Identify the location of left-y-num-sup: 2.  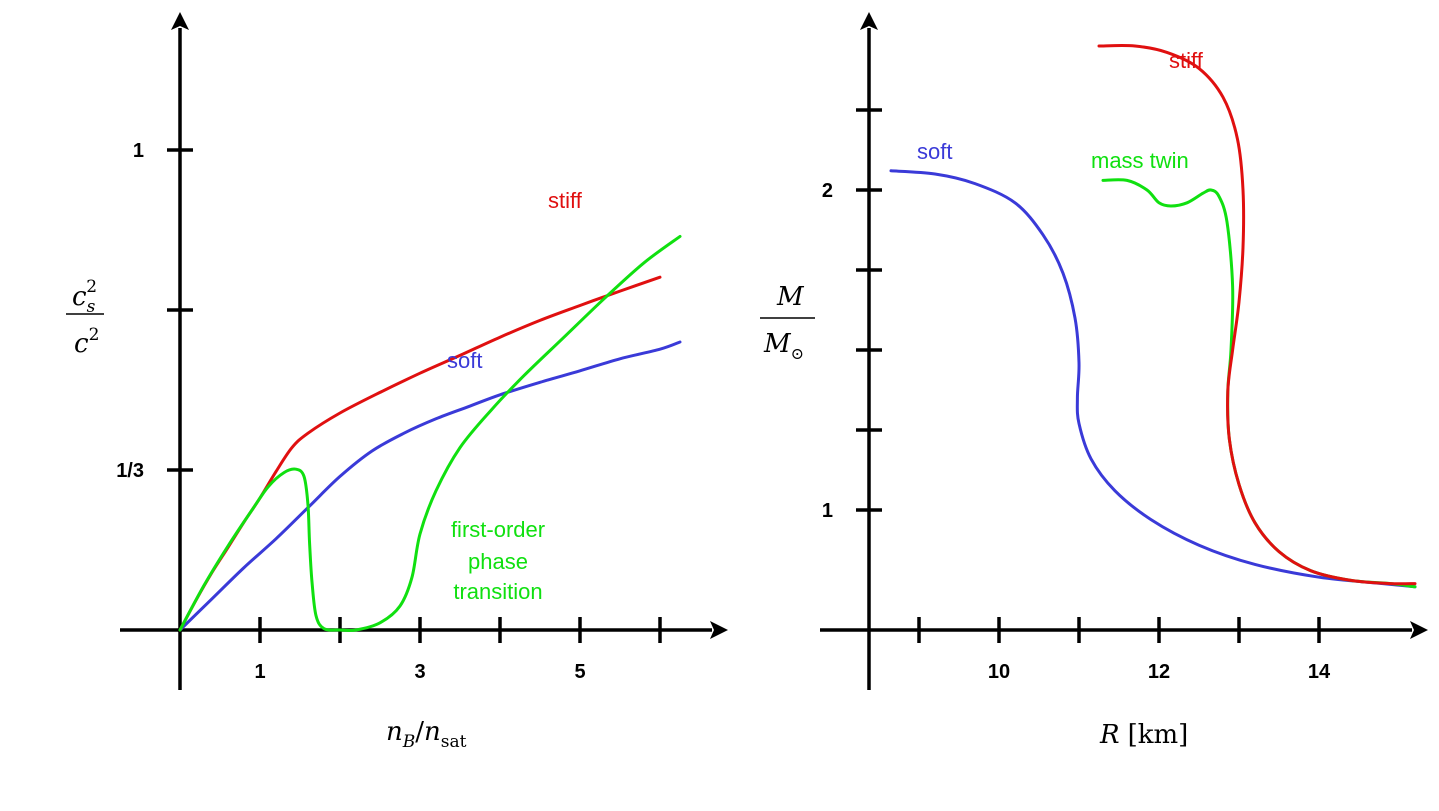
(91, 287).